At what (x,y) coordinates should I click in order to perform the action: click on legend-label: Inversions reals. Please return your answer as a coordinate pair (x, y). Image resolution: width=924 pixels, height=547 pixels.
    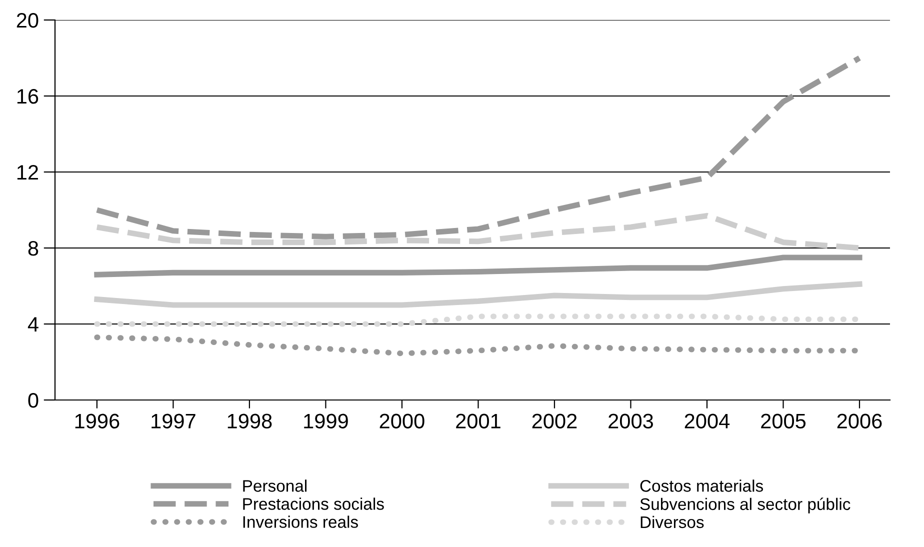
    Looking at the image, I should click on (300, 522).